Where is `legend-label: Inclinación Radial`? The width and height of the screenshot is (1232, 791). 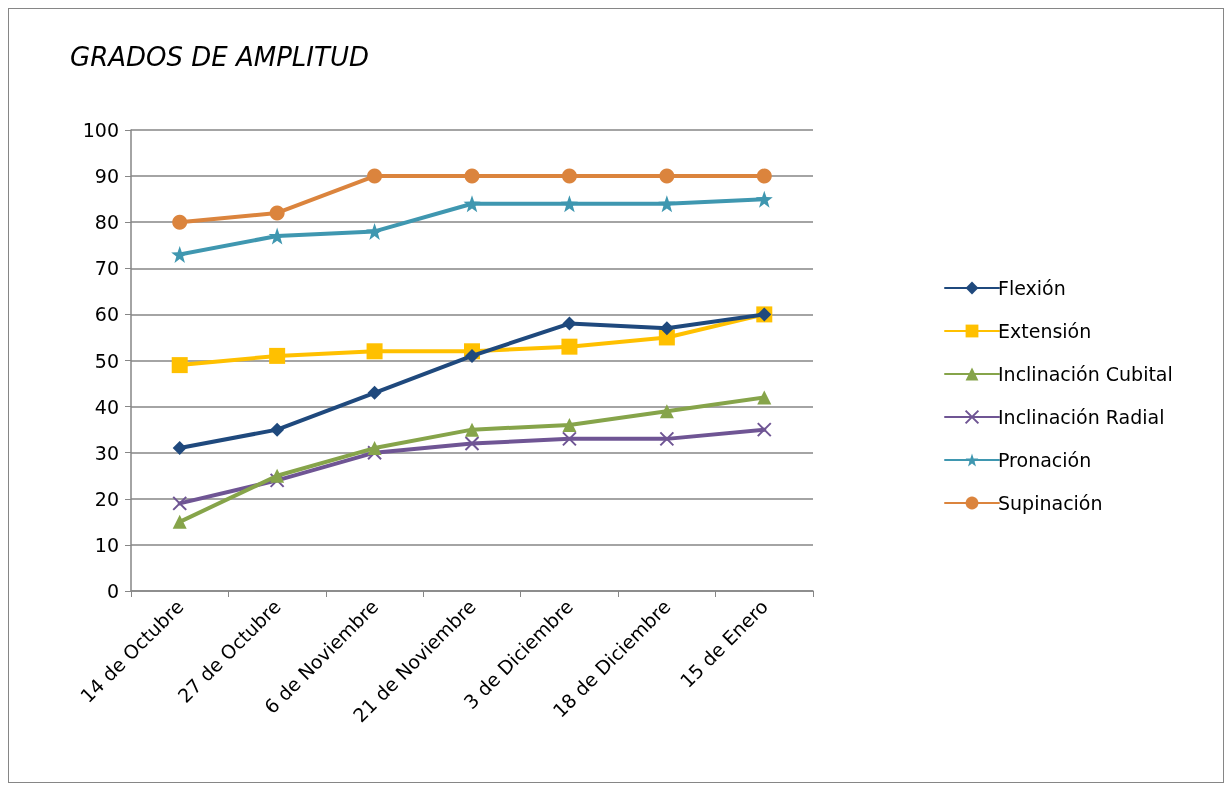
legend-label: Inclinación Radial is located at coordinates (1081, 417).